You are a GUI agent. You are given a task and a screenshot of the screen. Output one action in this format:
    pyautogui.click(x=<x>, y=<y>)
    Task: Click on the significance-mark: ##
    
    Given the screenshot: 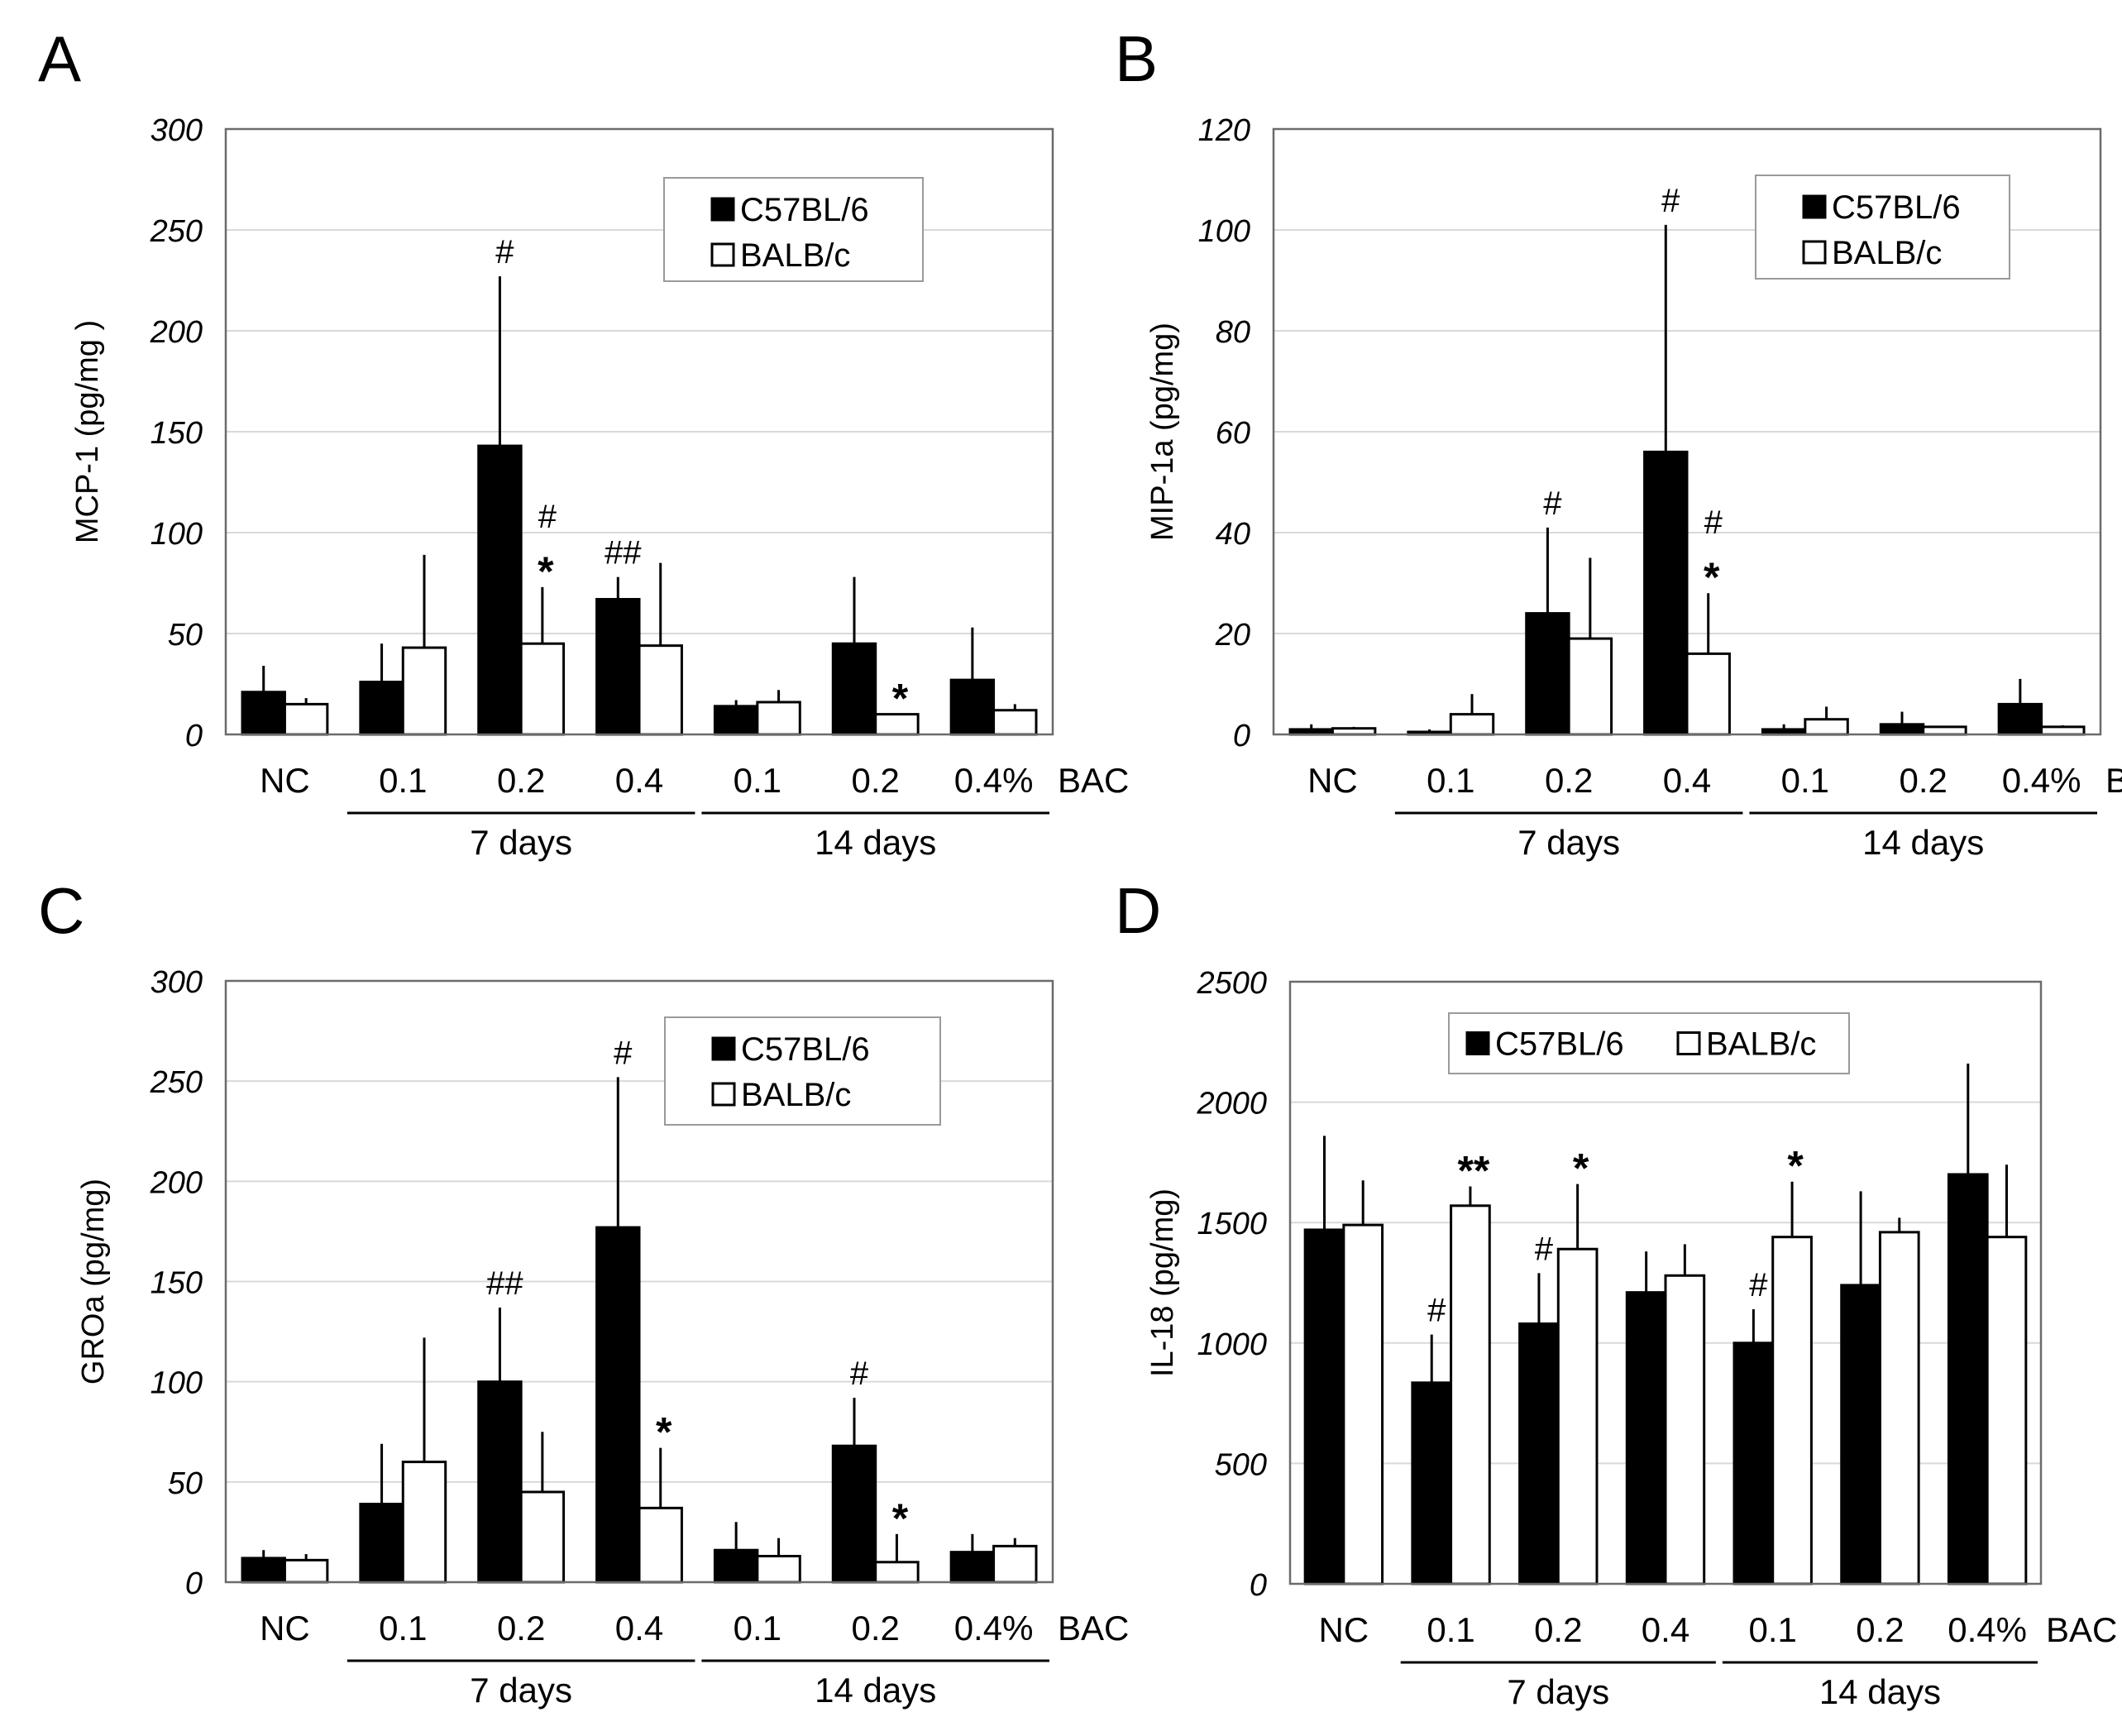 What is the action you would take?
    pyautogui.click(x=623, y=553)
    